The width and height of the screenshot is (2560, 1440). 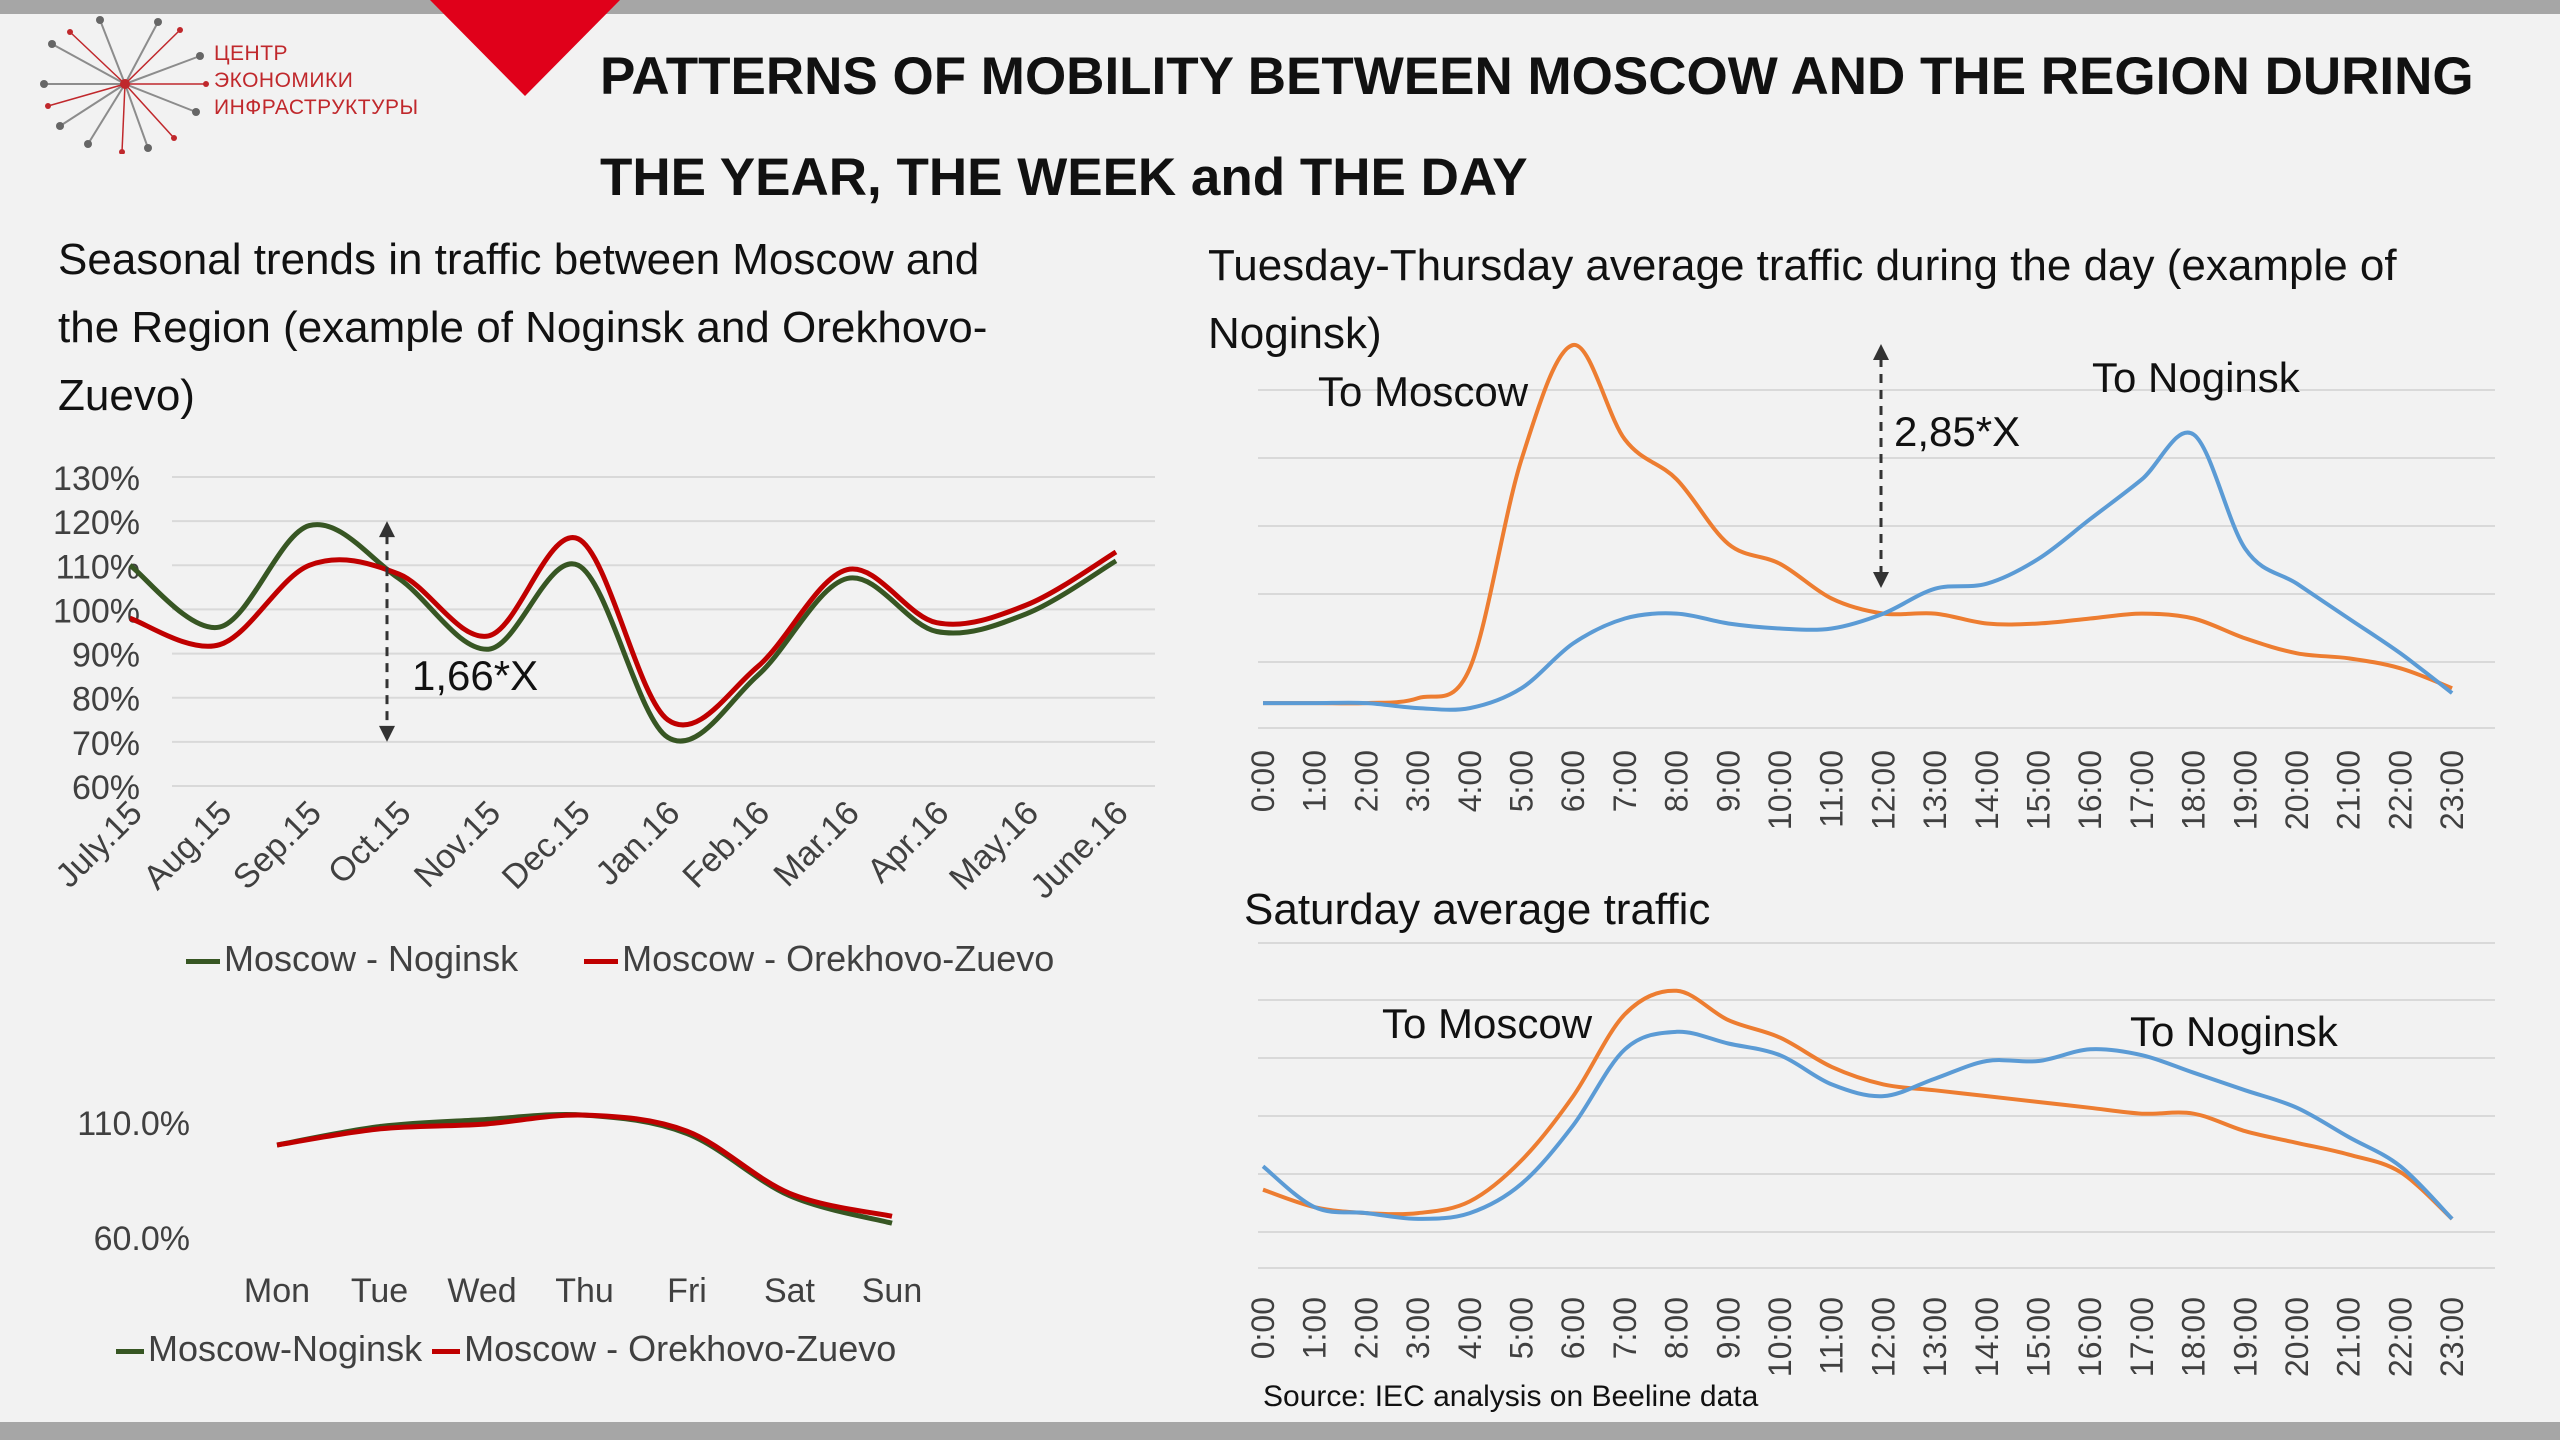 What do you see at coordinates (2090, 790) in the screenshot?
I see `weekday-x-tick: 16:00` at bounding box center [2090, 790].